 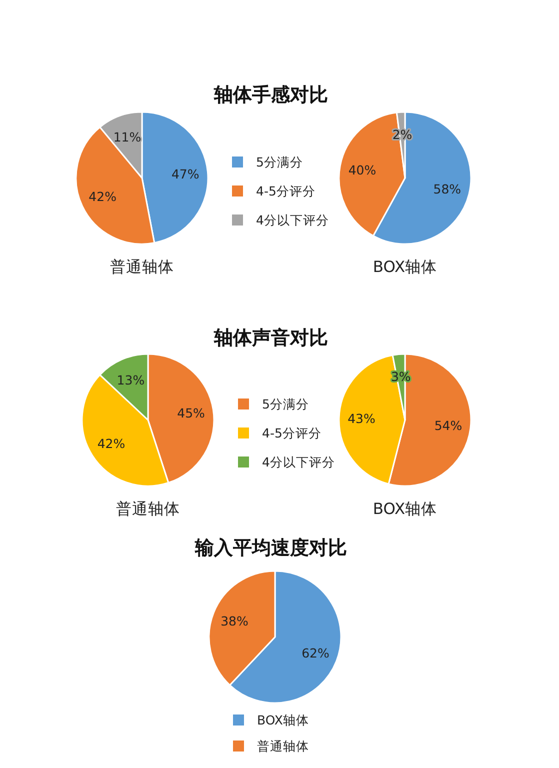 I want to click on data-label: 45%, so click(x=191, y=413).